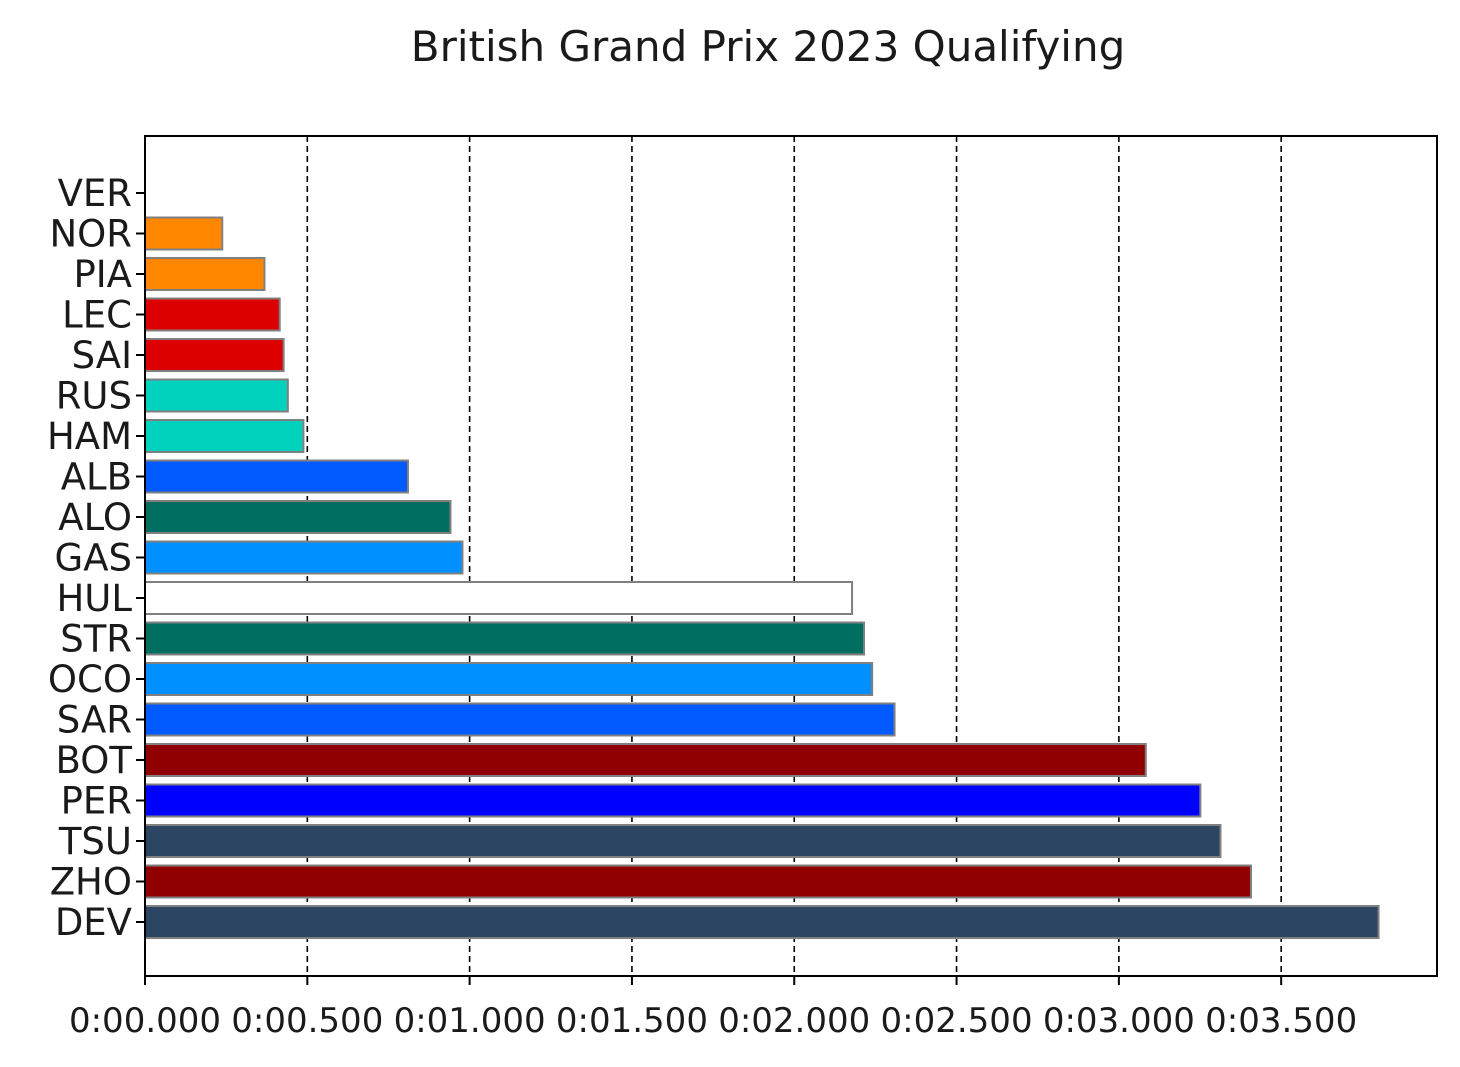 The width and height of the screenshot is (1460, 1067). Describe the element at coordinates (683, 841) in the screenshot. I see `bar-tsu` at that location.